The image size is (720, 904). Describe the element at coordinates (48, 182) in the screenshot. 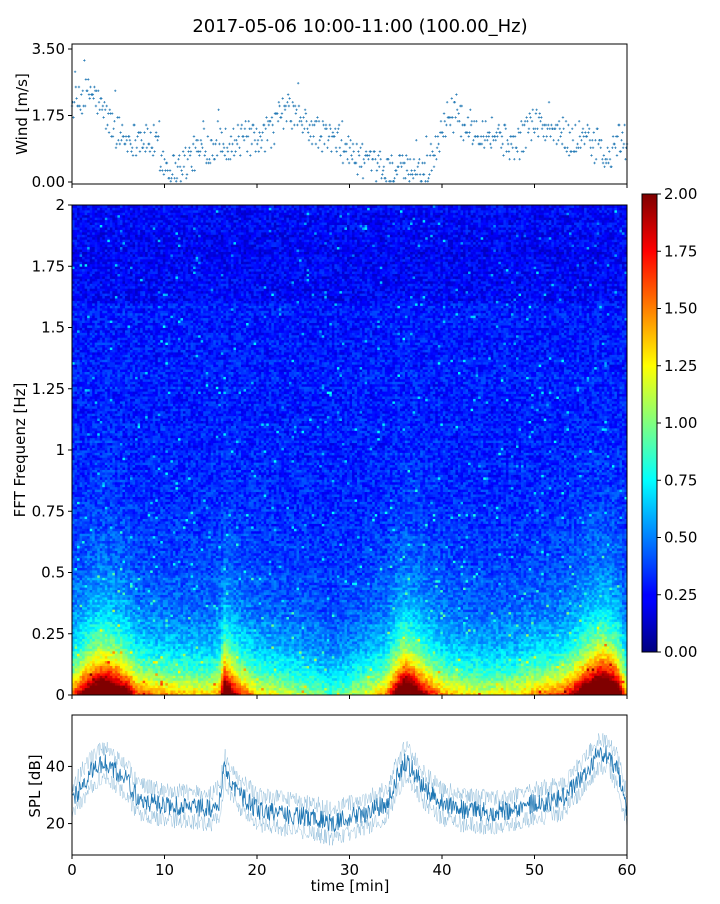

I see `wind-y-tick-label: 0.00` at that location.